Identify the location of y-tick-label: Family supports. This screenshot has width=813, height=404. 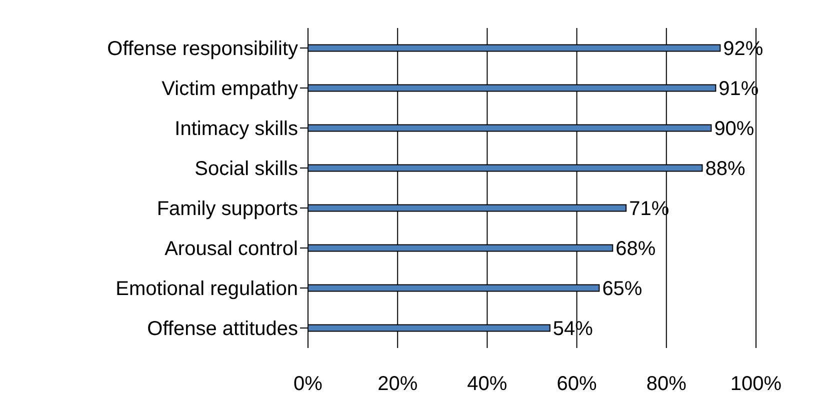
(227, 209).